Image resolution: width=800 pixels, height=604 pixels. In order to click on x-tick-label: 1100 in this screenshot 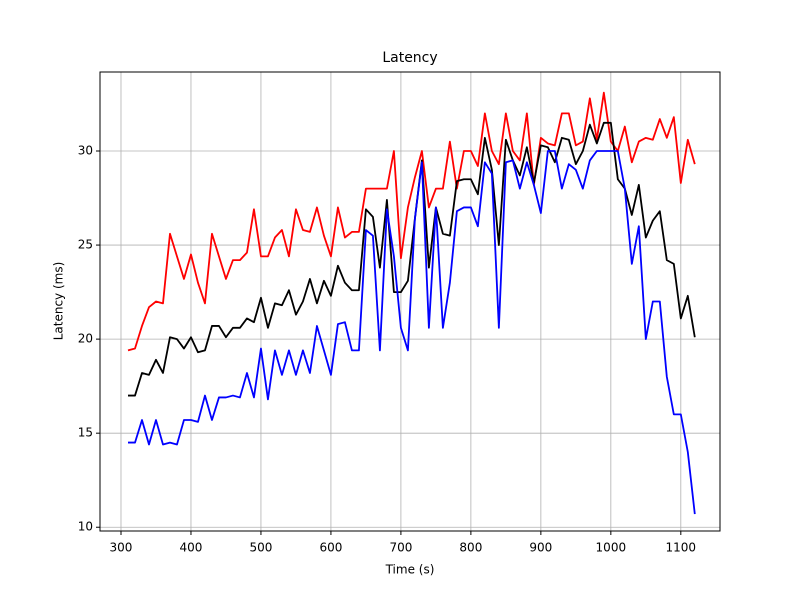, I will do `click(681, 548)`.